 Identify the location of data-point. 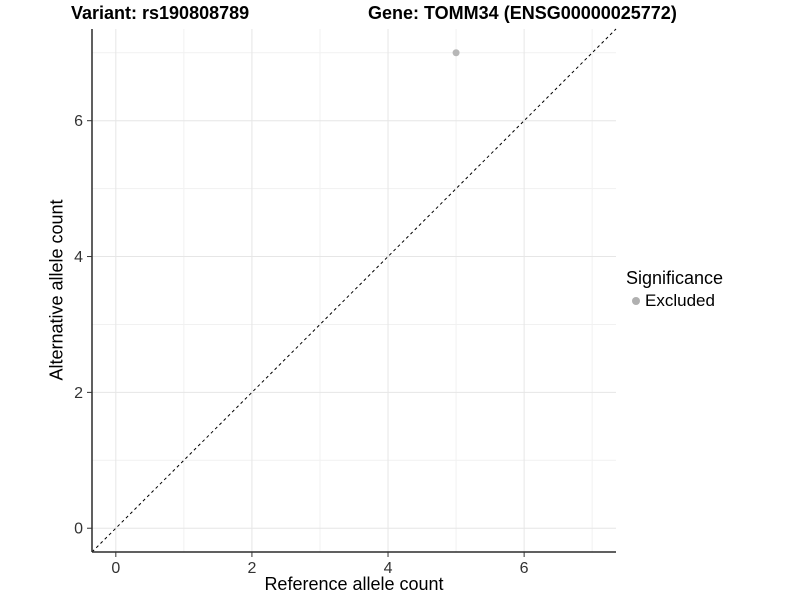
(456, 53).